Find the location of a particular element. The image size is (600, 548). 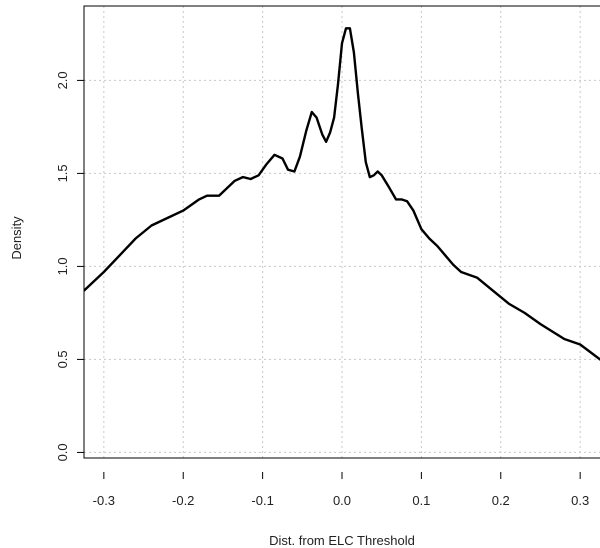

rug-marks is located at coordinates (342, 465).